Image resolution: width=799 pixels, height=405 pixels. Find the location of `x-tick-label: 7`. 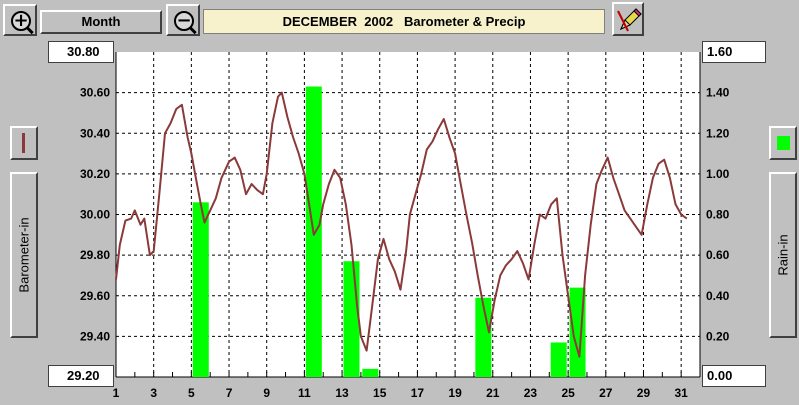

x-tick-label: 7 is located at coordinates (229, 393).